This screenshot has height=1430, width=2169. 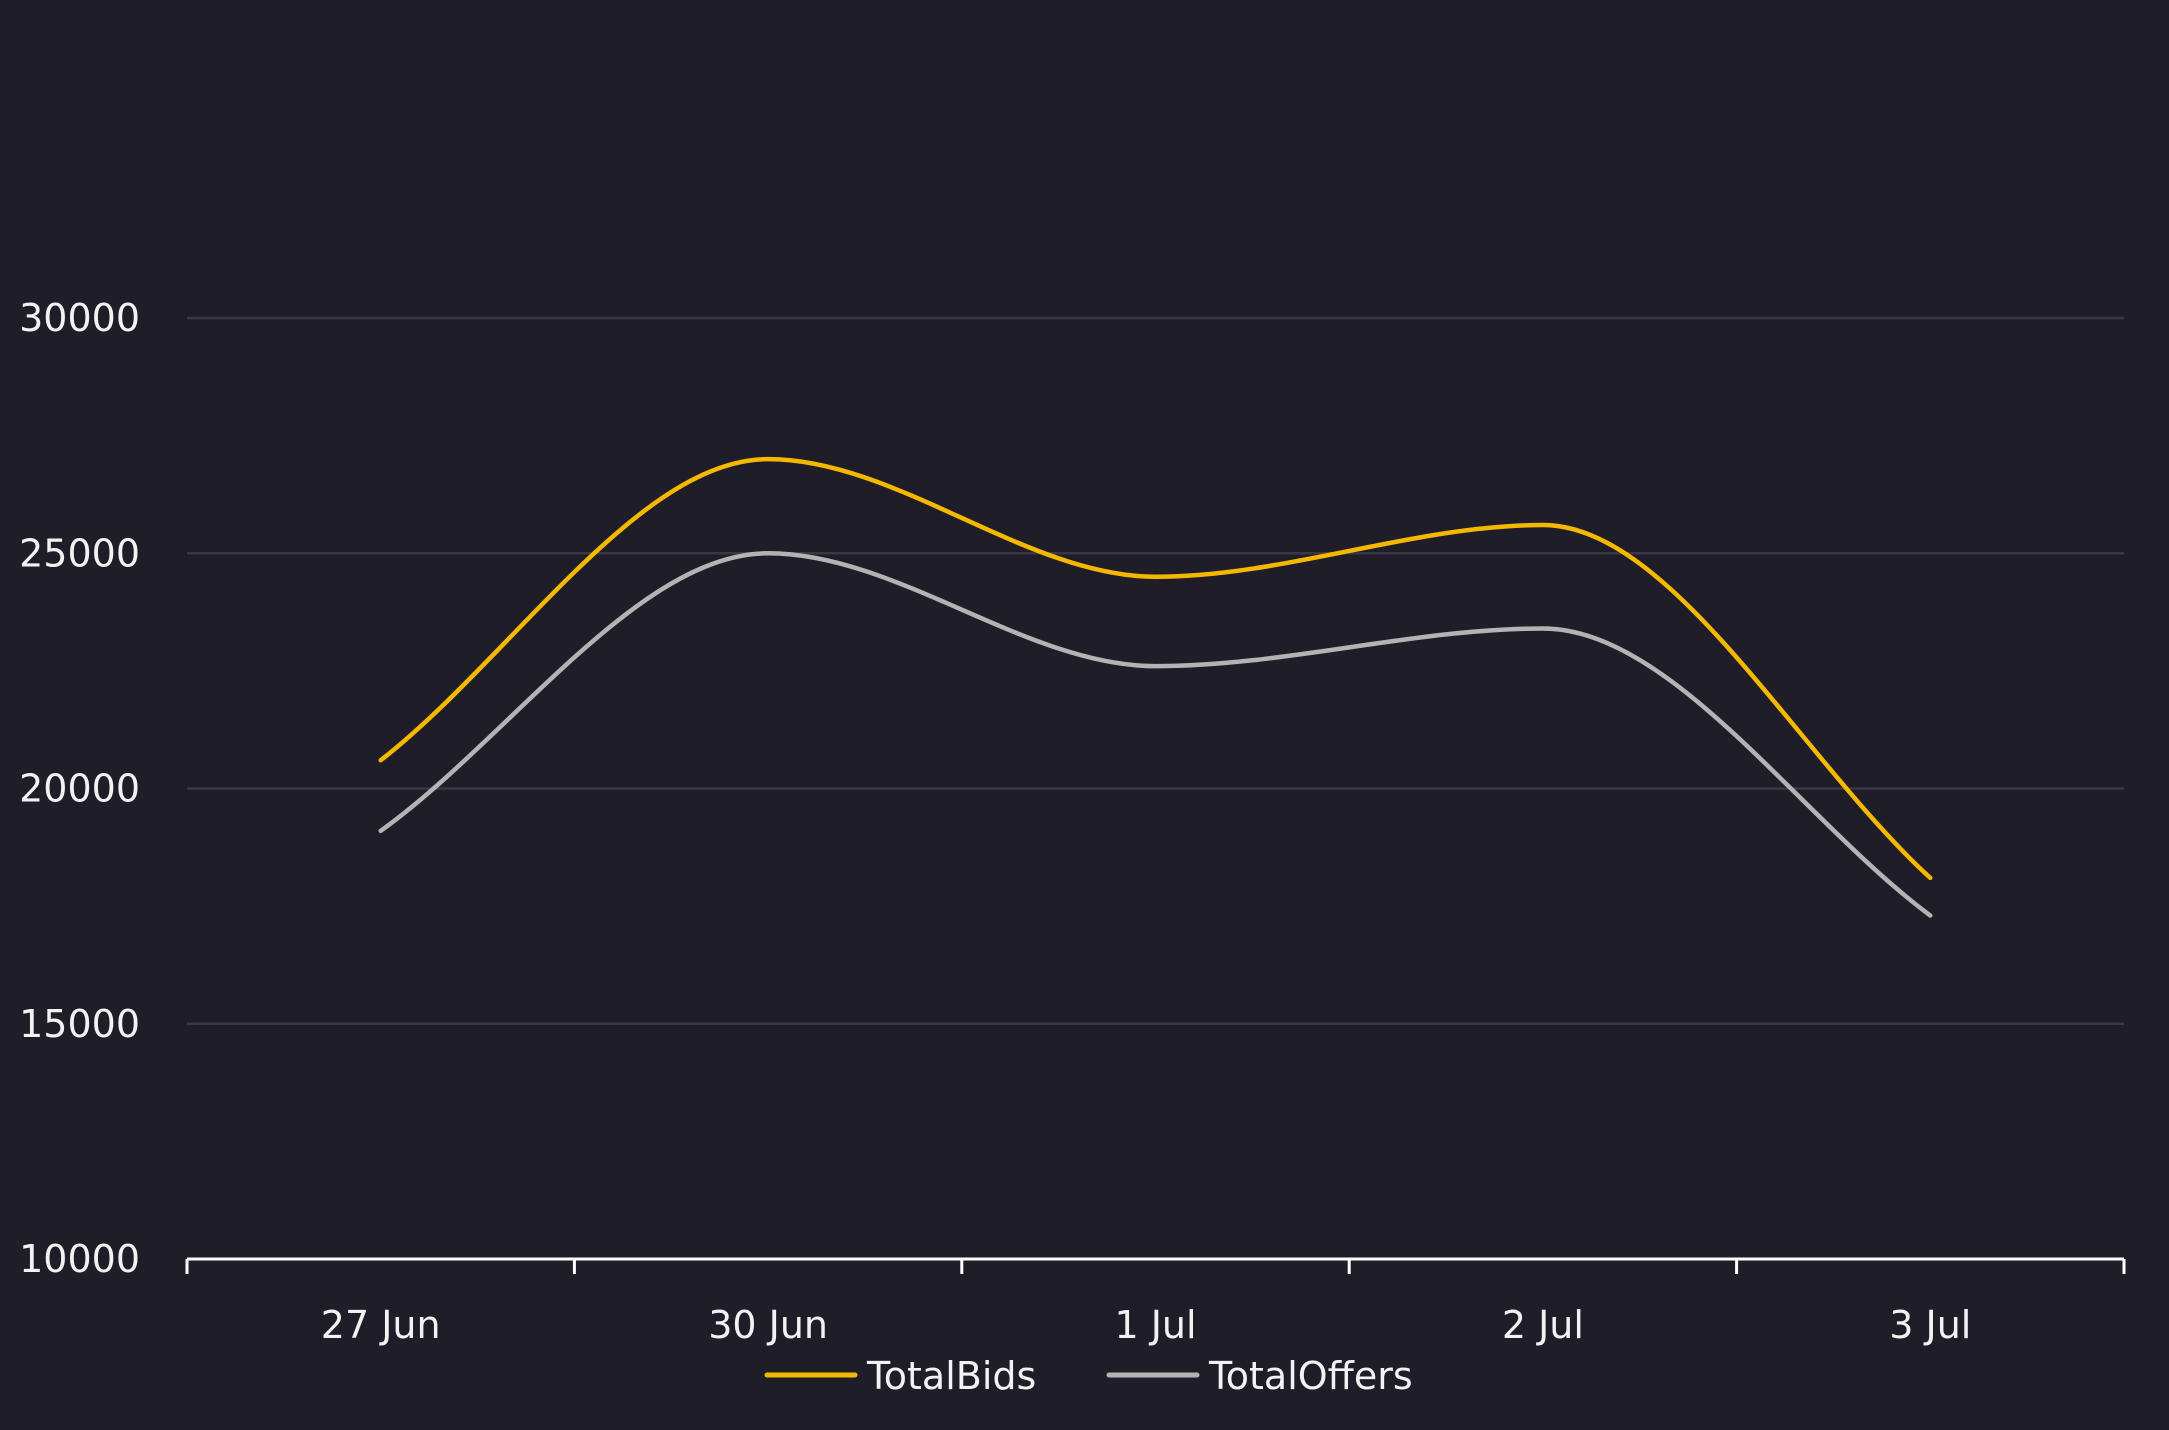 I want to click on y-tick-label: 30000, so click(x=79, y=318).